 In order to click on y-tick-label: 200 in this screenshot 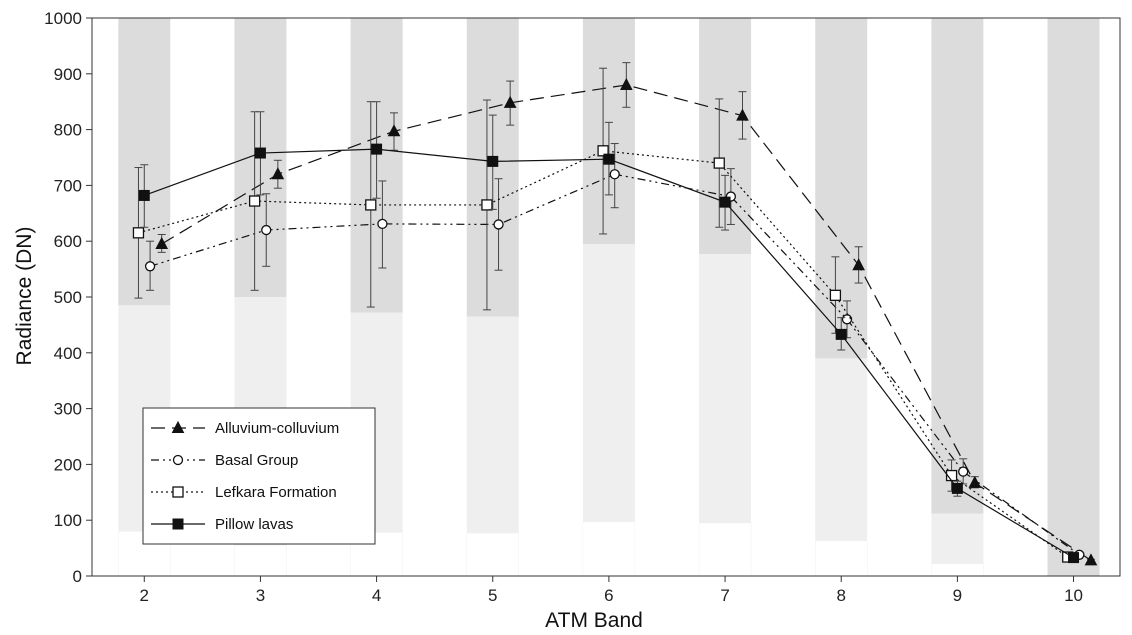, I will do `click(68, 464)`.